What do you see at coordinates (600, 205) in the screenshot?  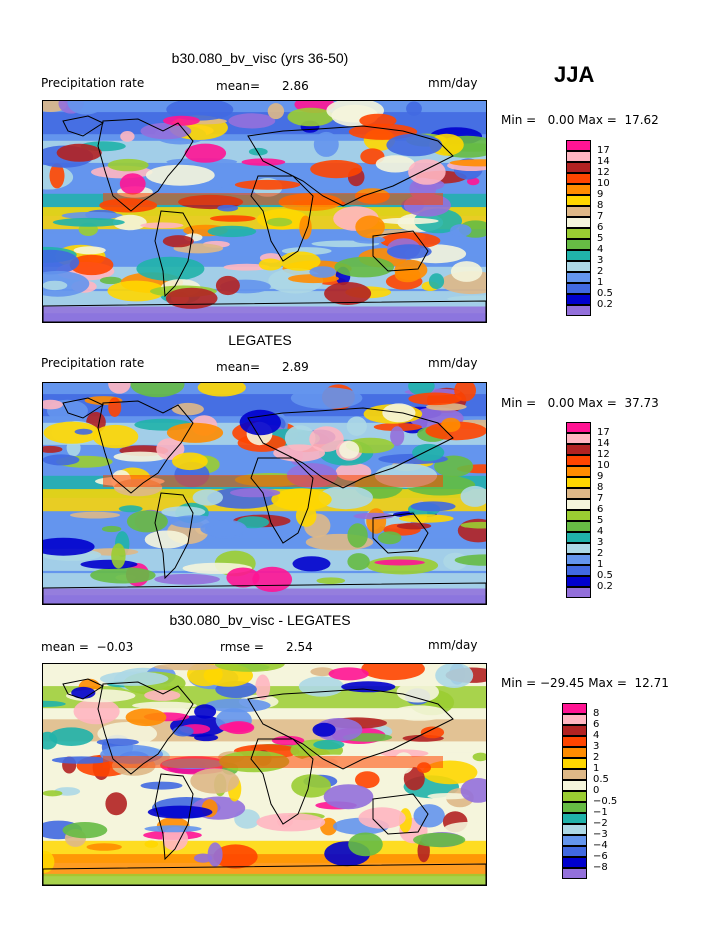 I see `legend-label: 8` at bounding box center [600, 205].